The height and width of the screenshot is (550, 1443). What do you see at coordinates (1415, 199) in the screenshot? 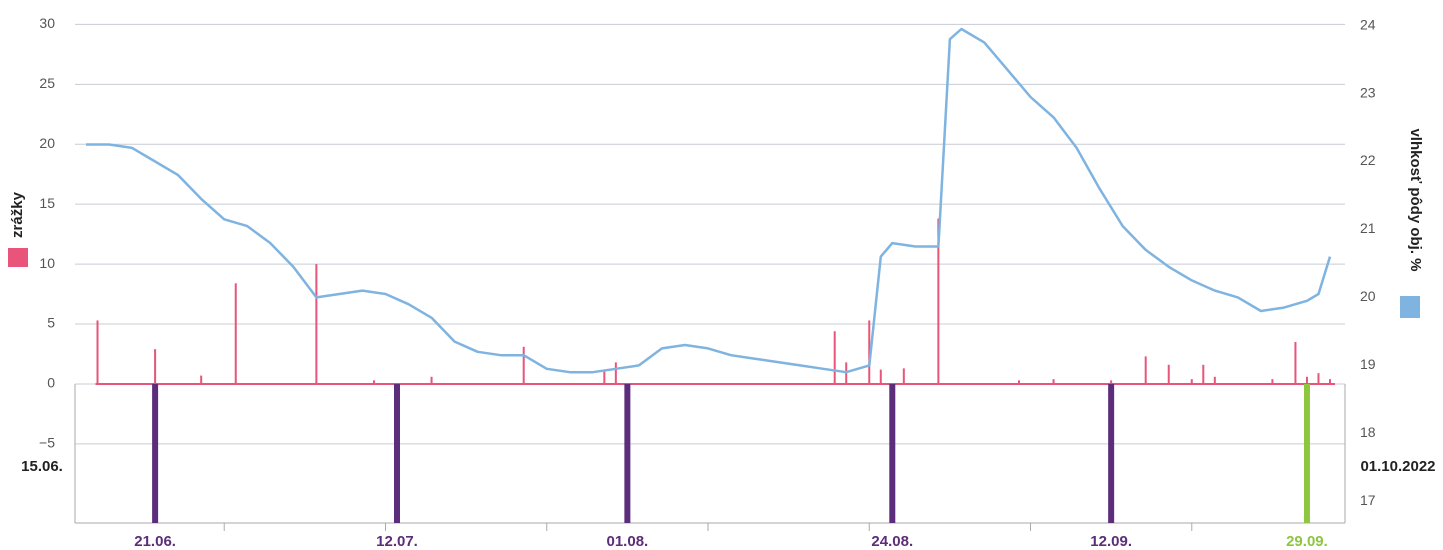
I see `y2-axis-label: vlhkosť pôdy obj. %` at bounding box center [1415, 199].